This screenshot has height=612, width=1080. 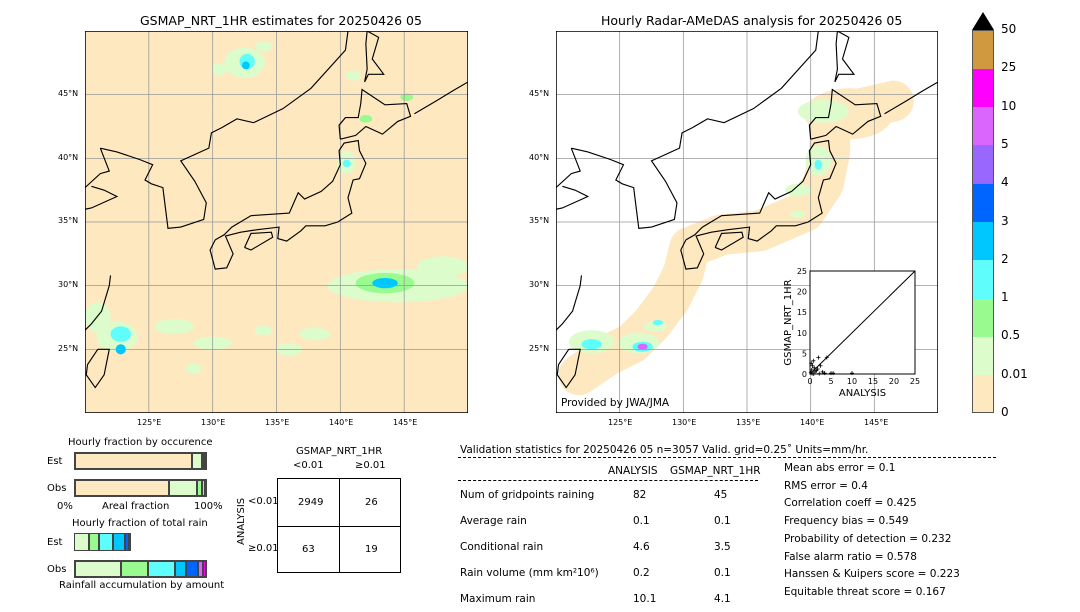 I want to click on colorbar-label: 1, so click(x=1005, y=297).